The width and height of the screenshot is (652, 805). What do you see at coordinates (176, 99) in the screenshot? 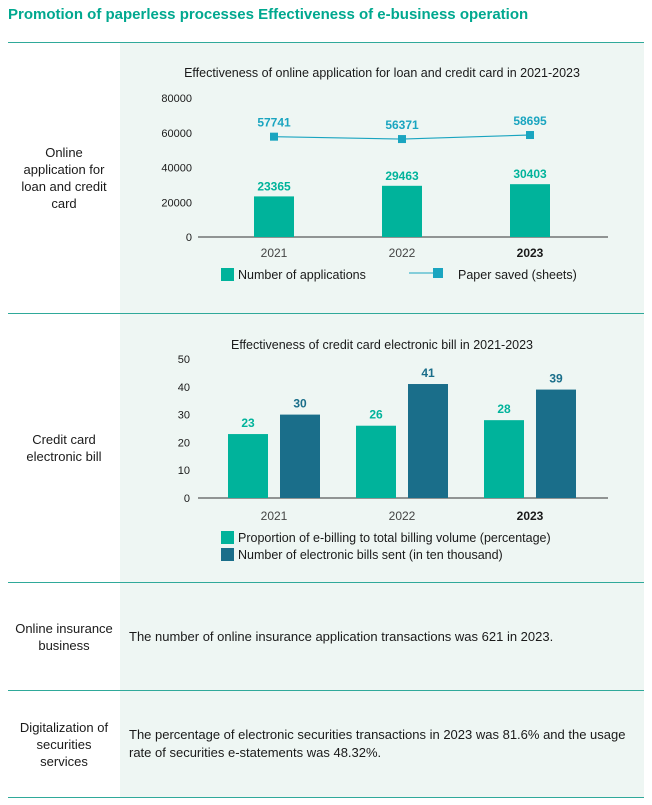
I see `y-tick-label: 80000` at bounding box center [176, 99].